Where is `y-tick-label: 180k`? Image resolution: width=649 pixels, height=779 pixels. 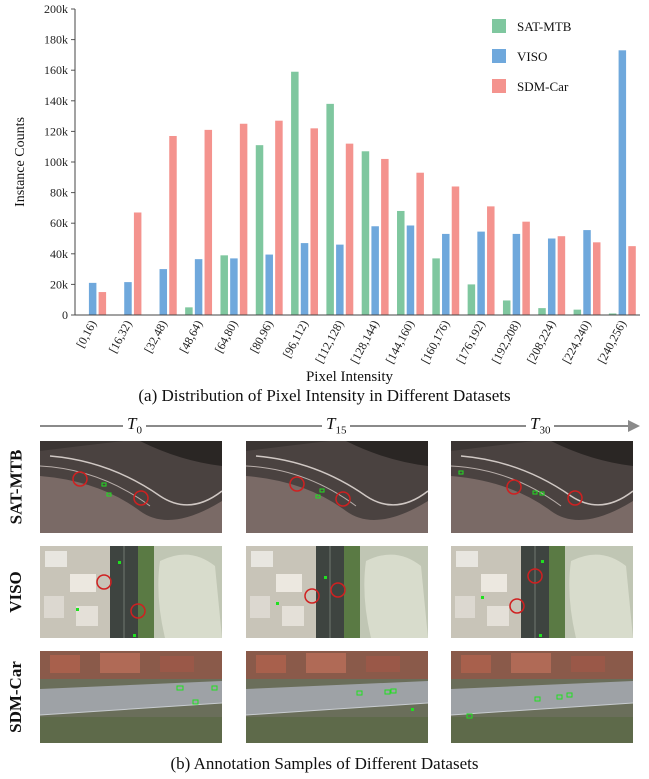
y-tick-label: 180k is located at coordinates (56, 40).